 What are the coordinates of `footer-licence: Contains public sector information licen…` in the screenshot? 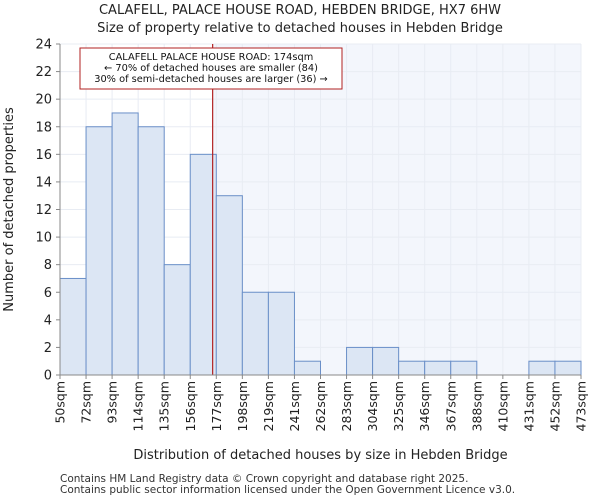 It's located at (288, 490).